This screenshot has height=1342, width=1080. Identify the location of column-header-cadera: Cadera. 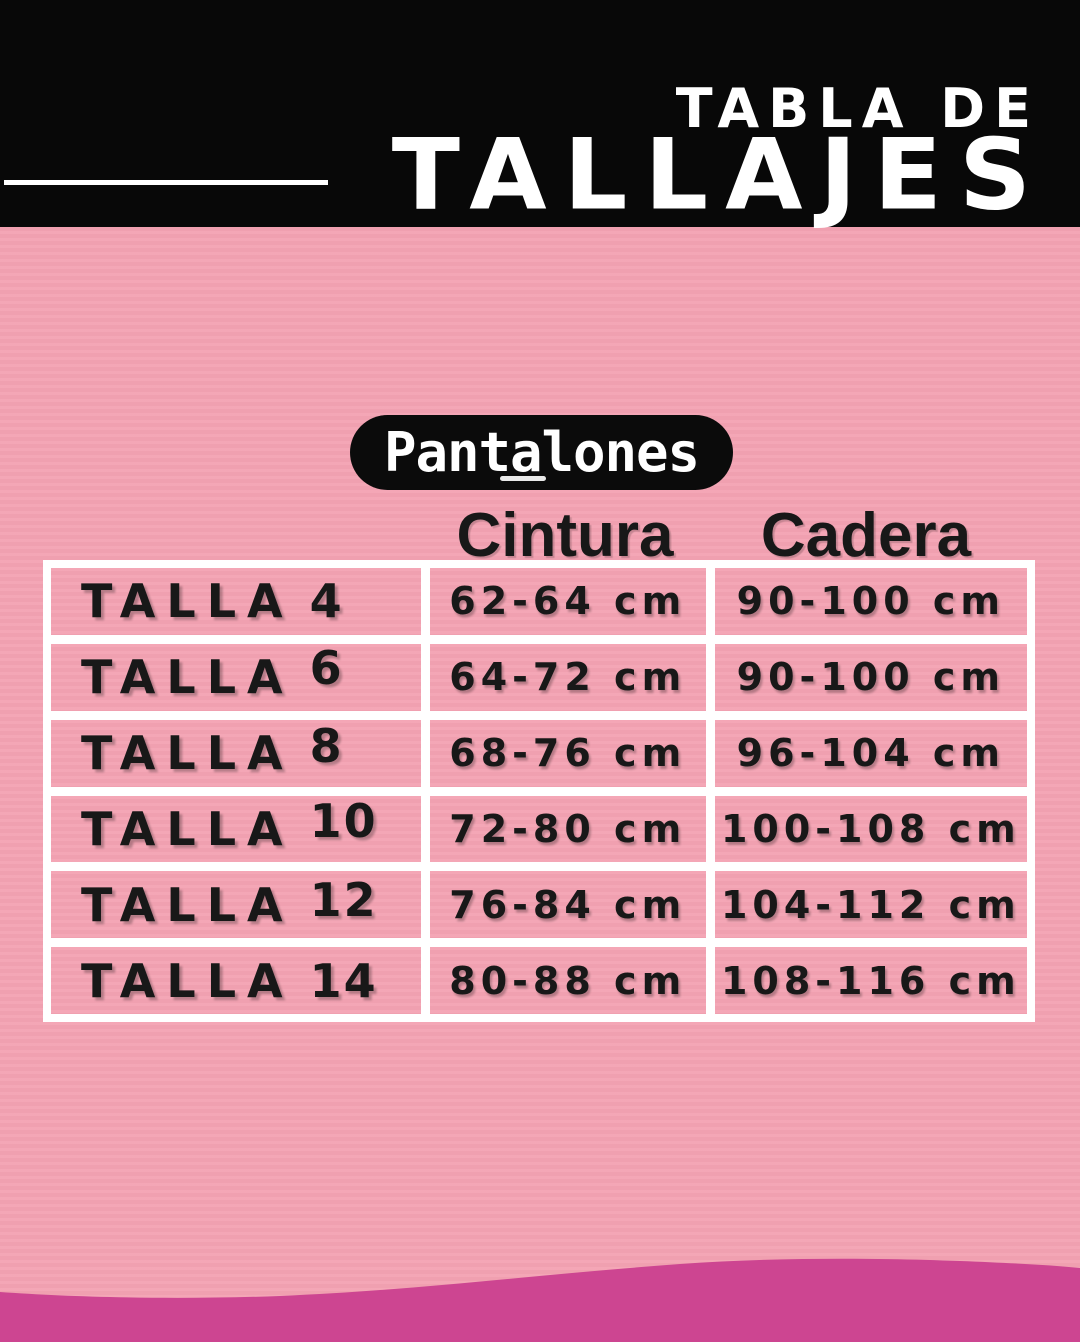
(866, 535).